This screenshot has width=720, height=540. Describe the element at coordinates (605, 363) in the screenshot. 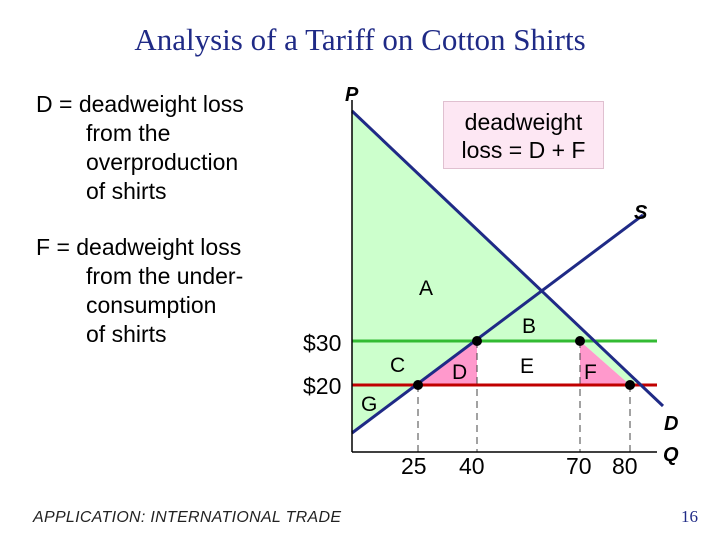

I see `region-deadweight-f` at that location.